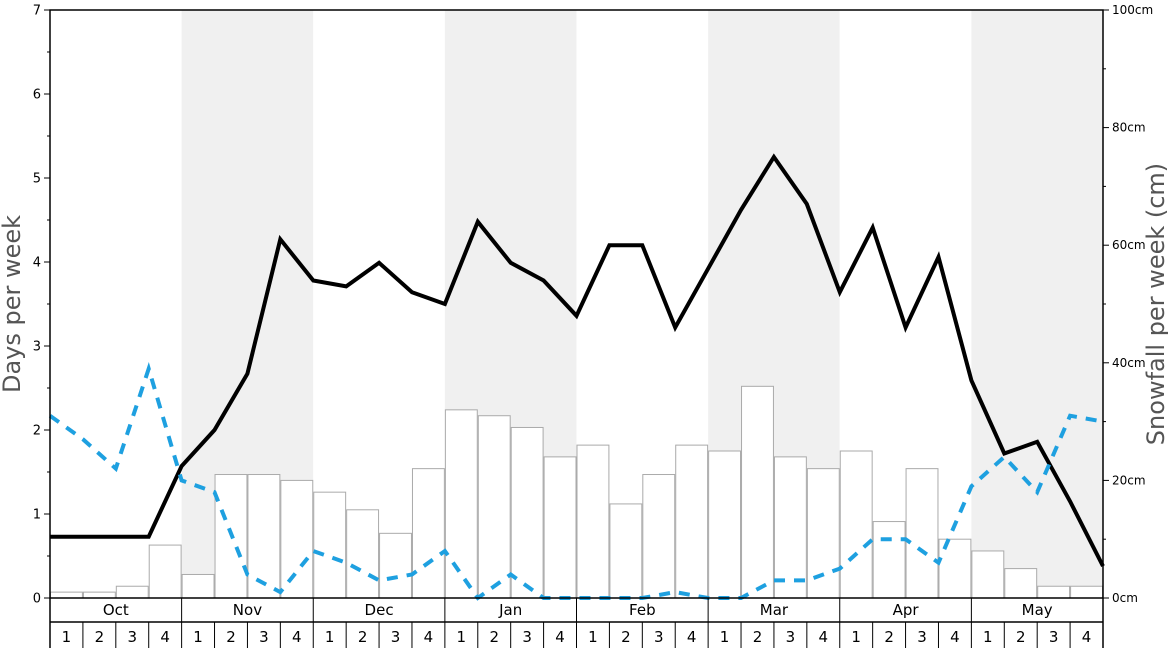 This screenshot has width=1168, height=648. I want to click on y-axis-title-left: Days per week, so click(13, 304).